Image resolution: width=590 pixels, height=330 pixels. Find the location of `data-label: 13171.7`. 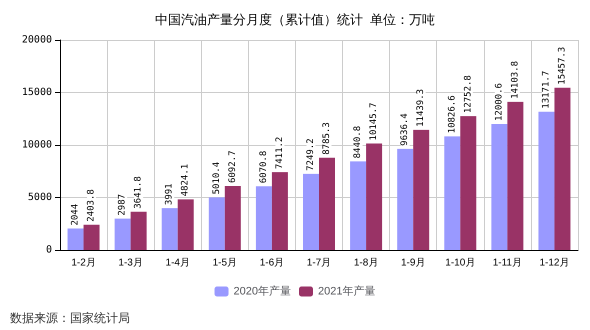

data-label: 13171.7 is located at coordinates (546, 89).